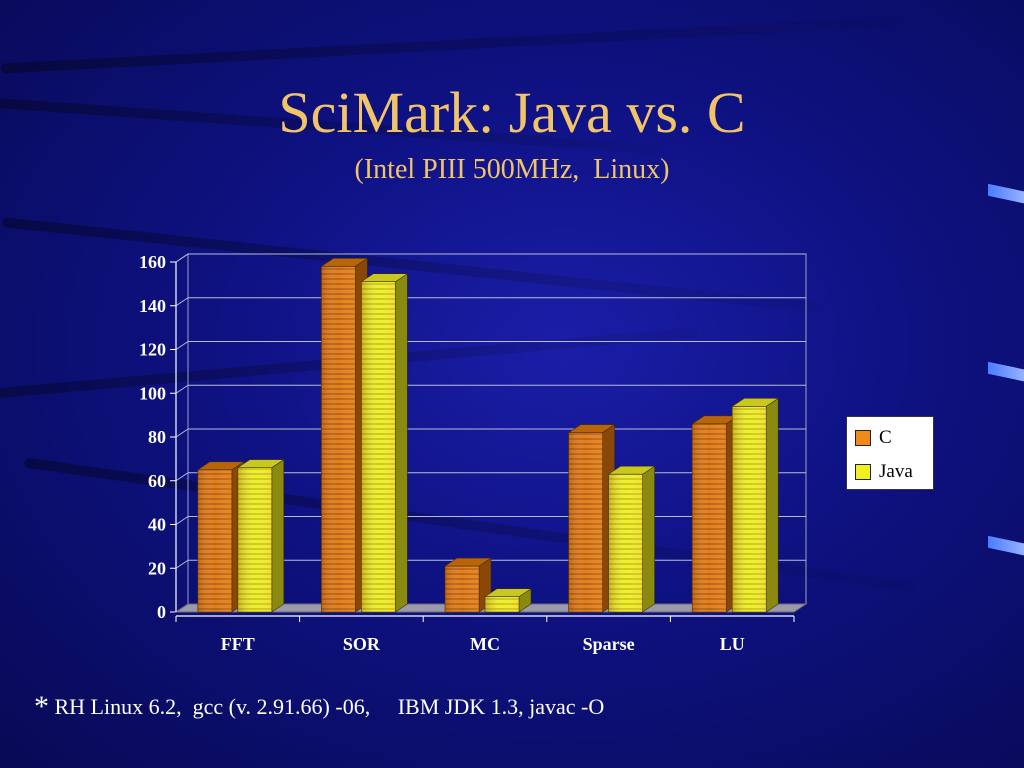  I want to click on footnote-asterisk: *, so click(41, 706).